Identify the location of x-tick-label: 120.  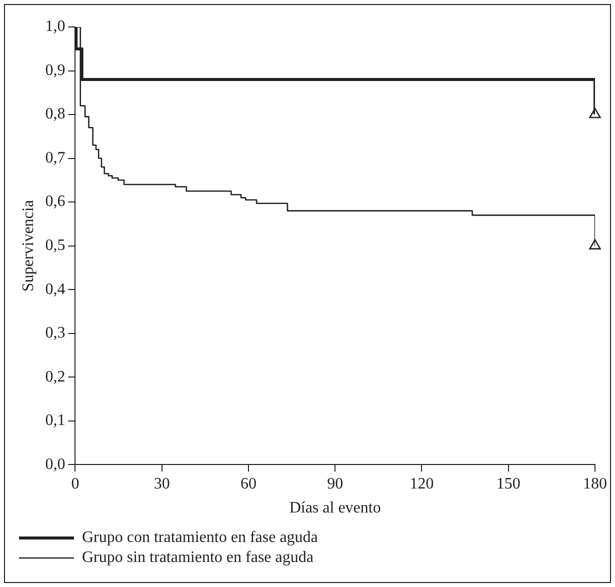
(422, 483).